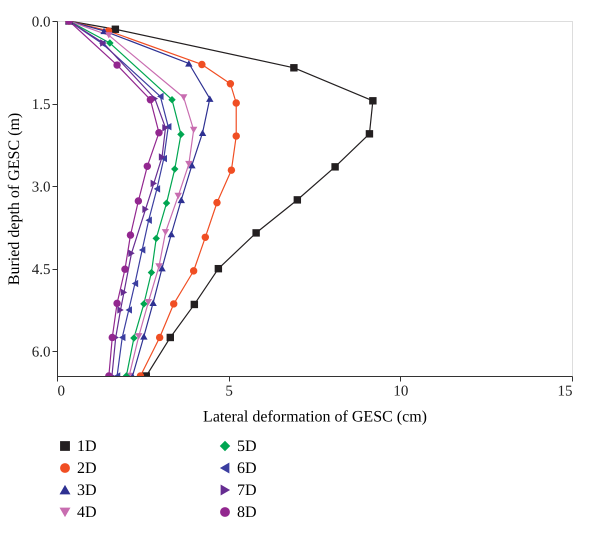 The image size is (601, 554). What do you see at coordinates (61, 392) in the screenshot?
I see `x-tick-label: 0` at bounding box center [61, 392].